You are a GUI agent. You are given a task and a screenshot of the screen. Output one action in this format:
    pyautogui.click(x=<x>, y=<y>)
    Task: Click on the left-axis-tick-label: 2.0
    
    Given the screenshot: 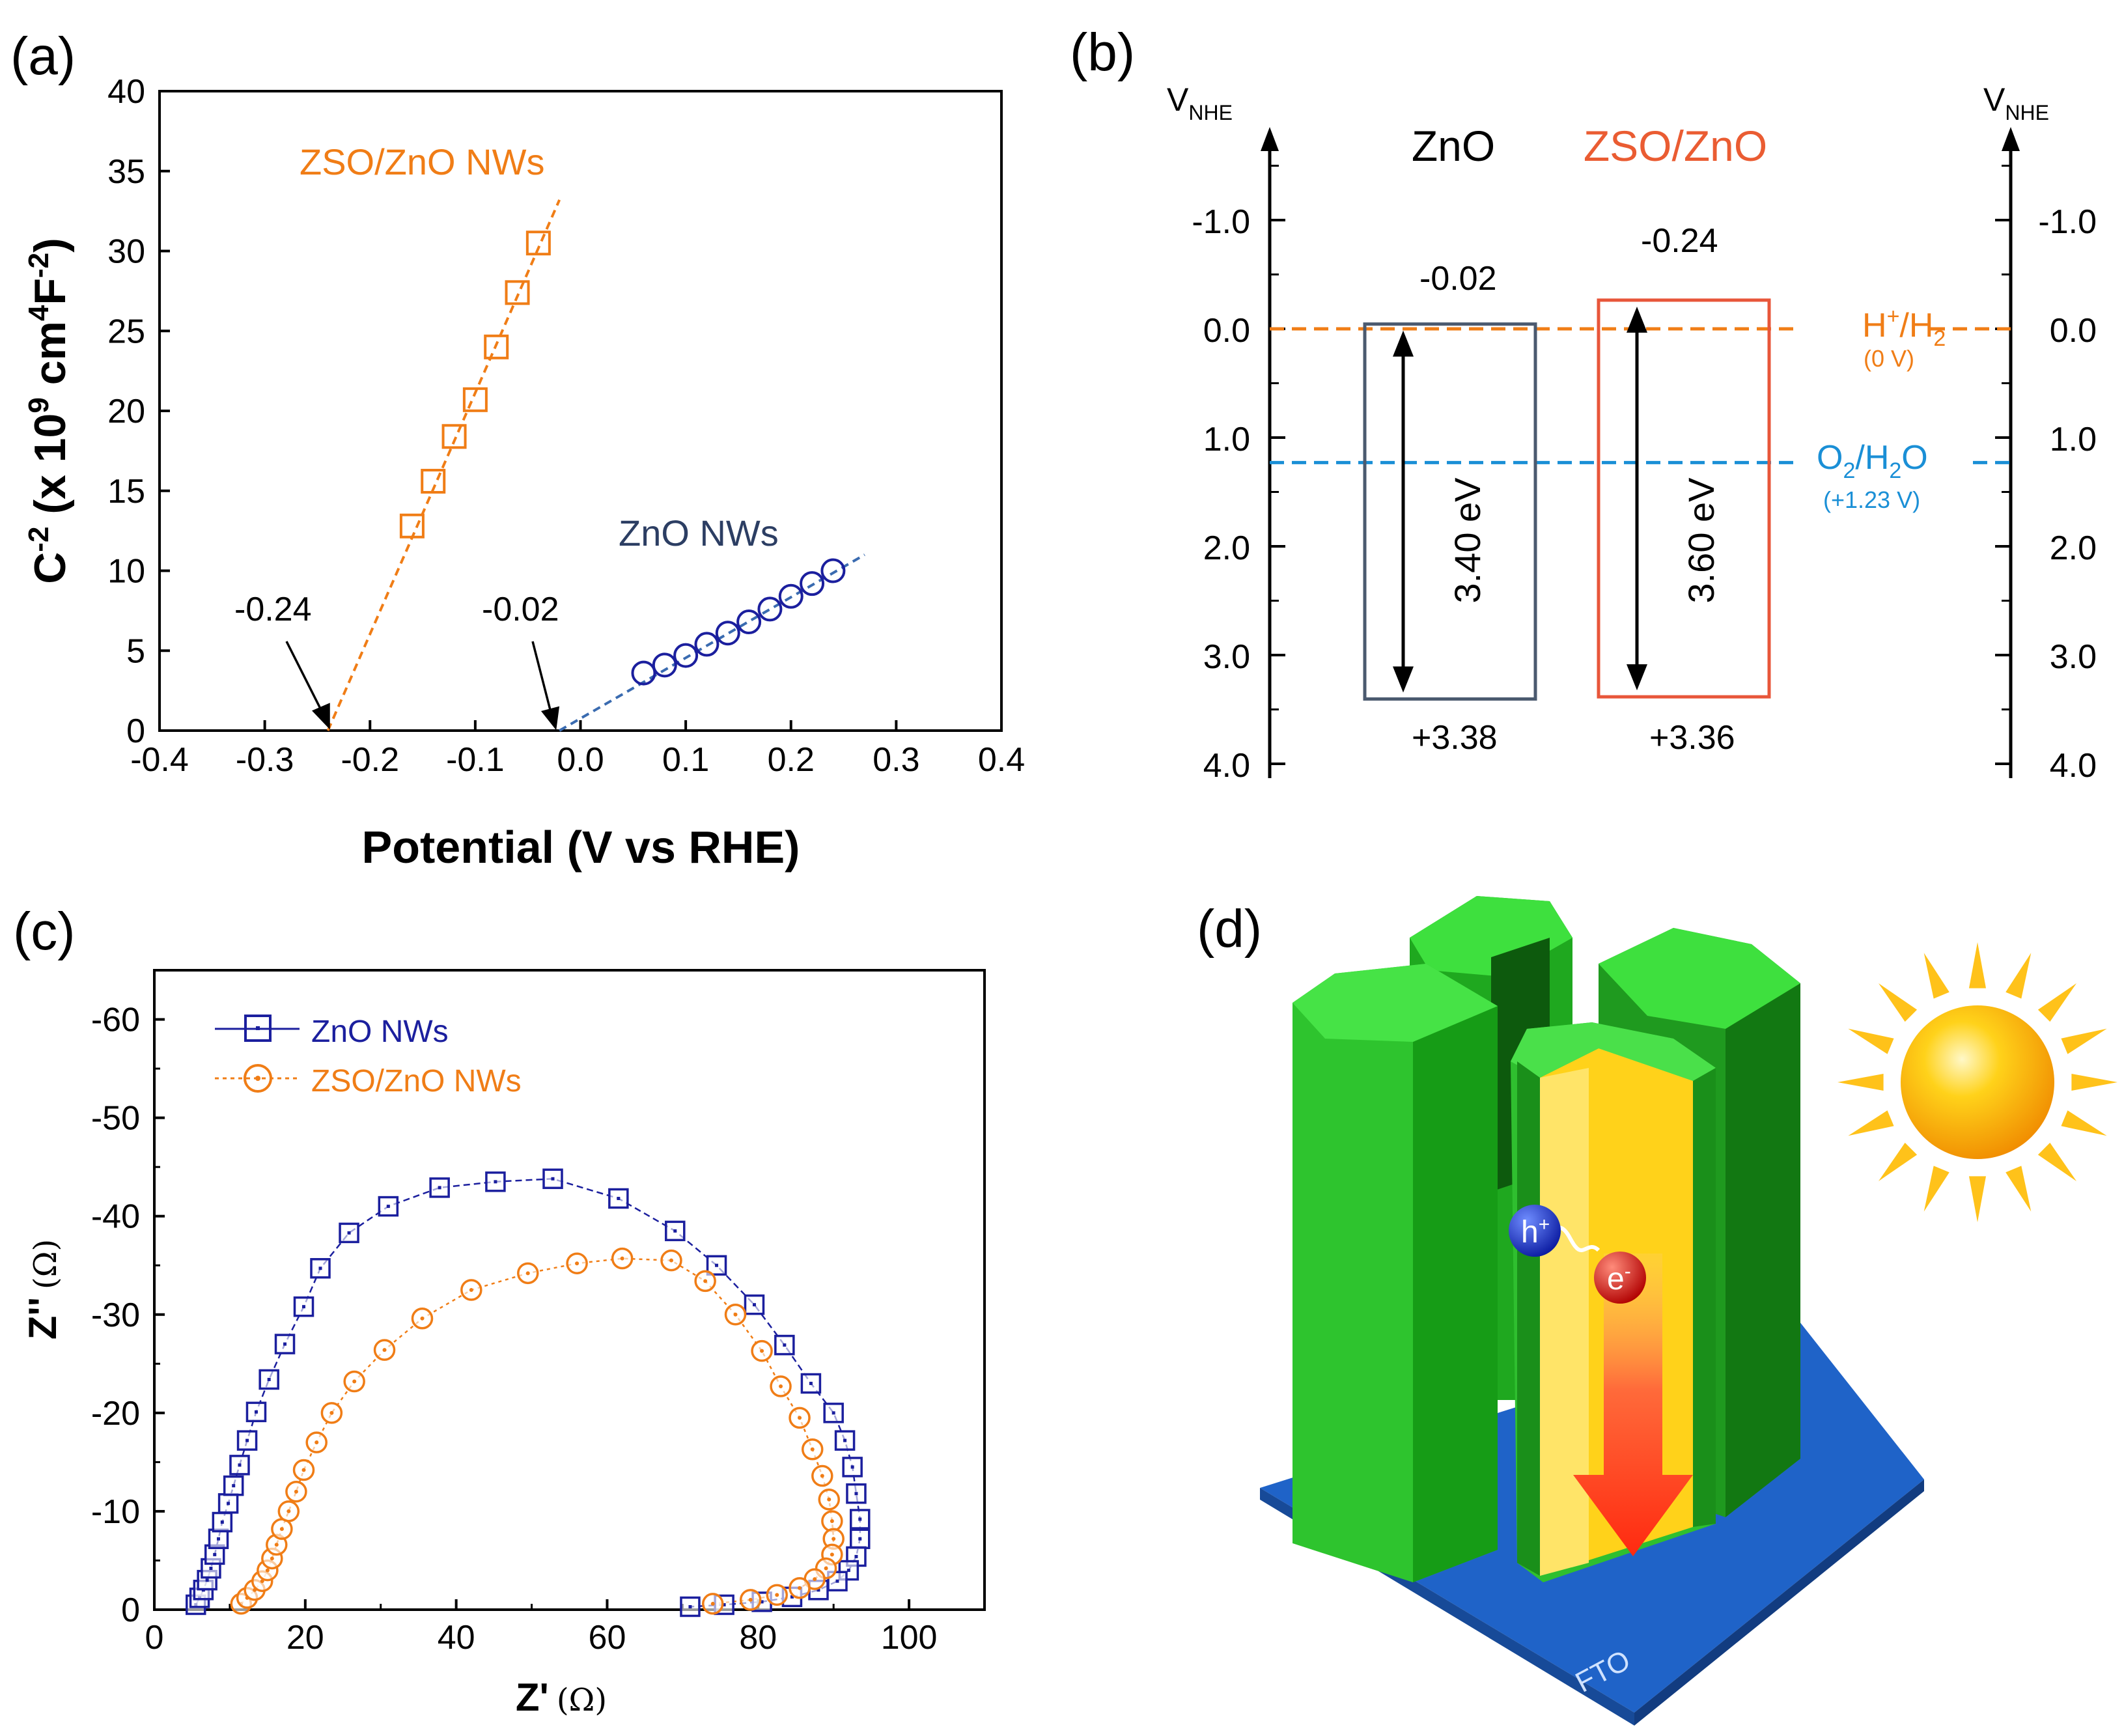 What is the action you would take?
    pyautogui.click(x=1226, y=548)
    